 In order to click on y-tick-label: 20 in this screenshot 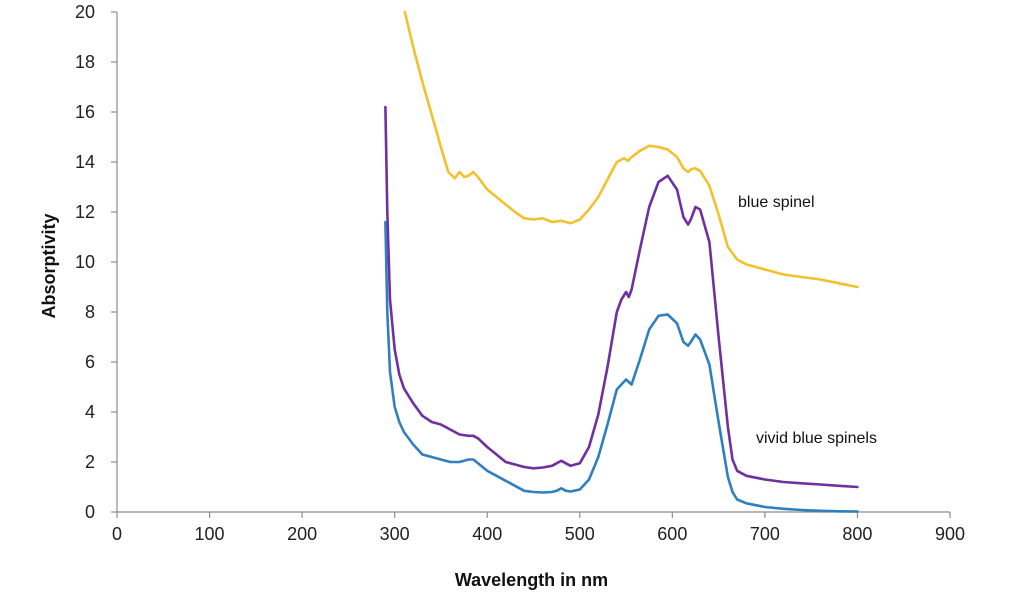, I will do `click(85, 12)`.